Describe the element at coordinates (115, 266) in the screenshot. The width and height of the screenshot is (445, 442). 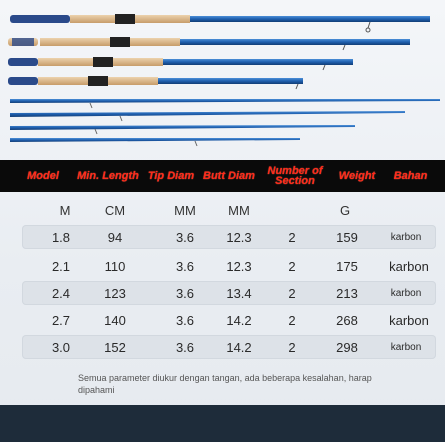
I see `cell-length: 110` at that location.